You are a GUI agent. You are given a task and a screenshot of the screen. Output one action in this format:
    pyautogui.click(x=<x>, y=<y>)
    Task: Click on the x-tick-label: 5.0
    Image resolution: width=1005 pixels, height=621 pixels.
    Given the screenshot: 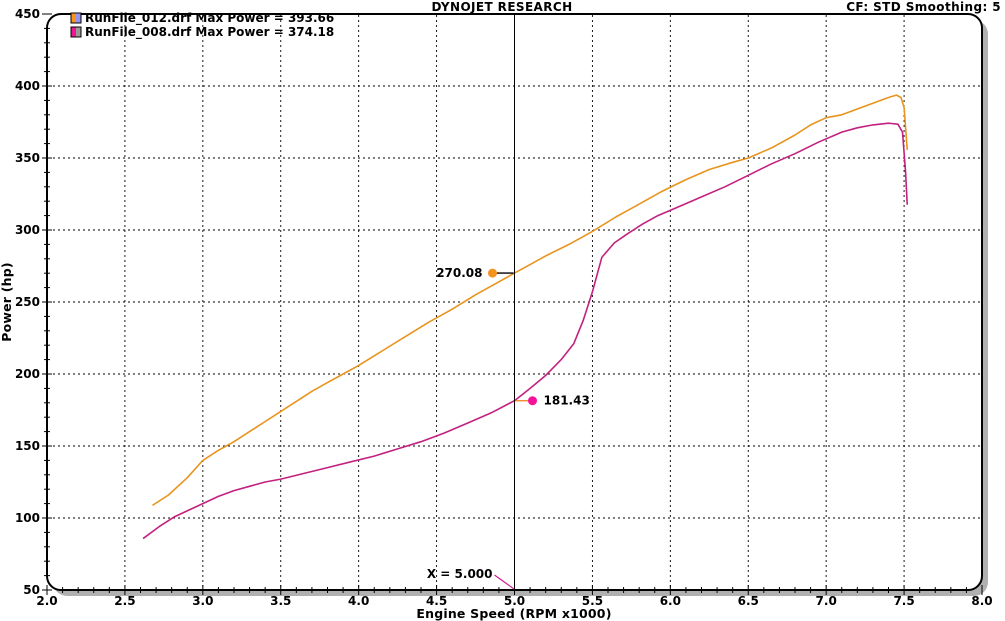 What is the action you would take?
    pyautogui.click(x=514, y=601)
    